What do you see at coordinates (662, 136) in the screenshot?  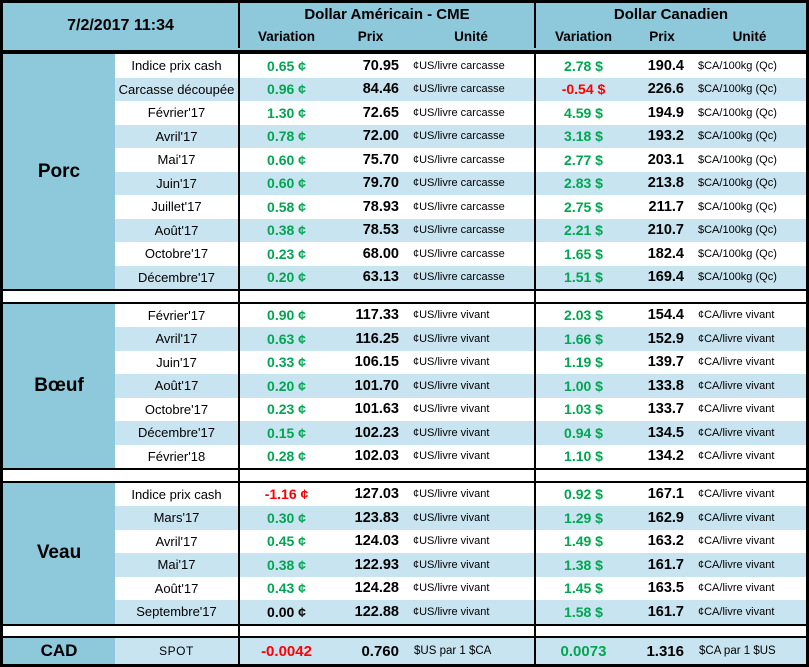 I see `ca-price-value: 193.2` at bounding box center [662, 136].